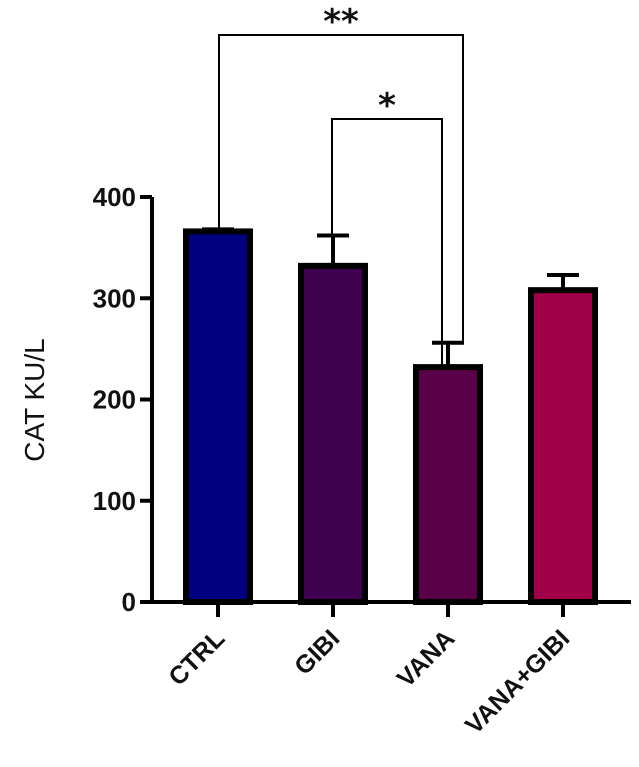  I want to click on bar-ctrl, so click(218, 417).